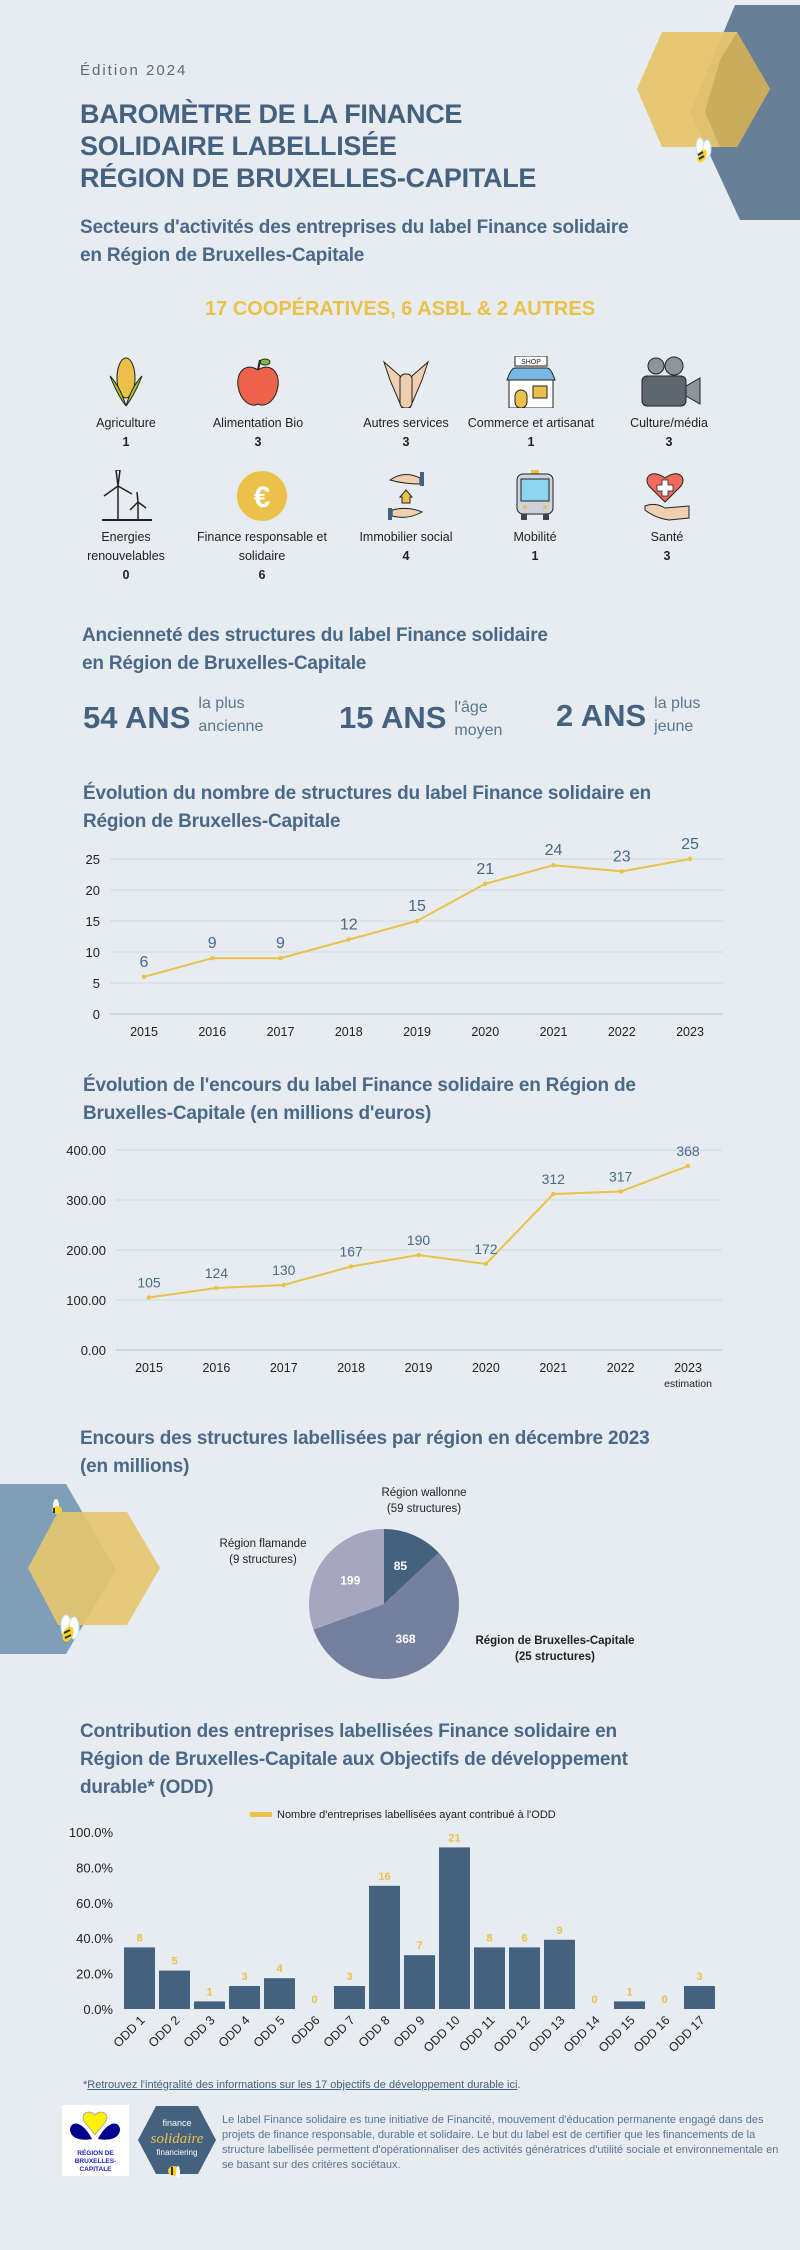 This screenshot has width=800, height=2250. What do you see at coordinates (384, 1877) in the screenshot?
I see `bar-value-label: 16` at bounding box center [384, 1877].